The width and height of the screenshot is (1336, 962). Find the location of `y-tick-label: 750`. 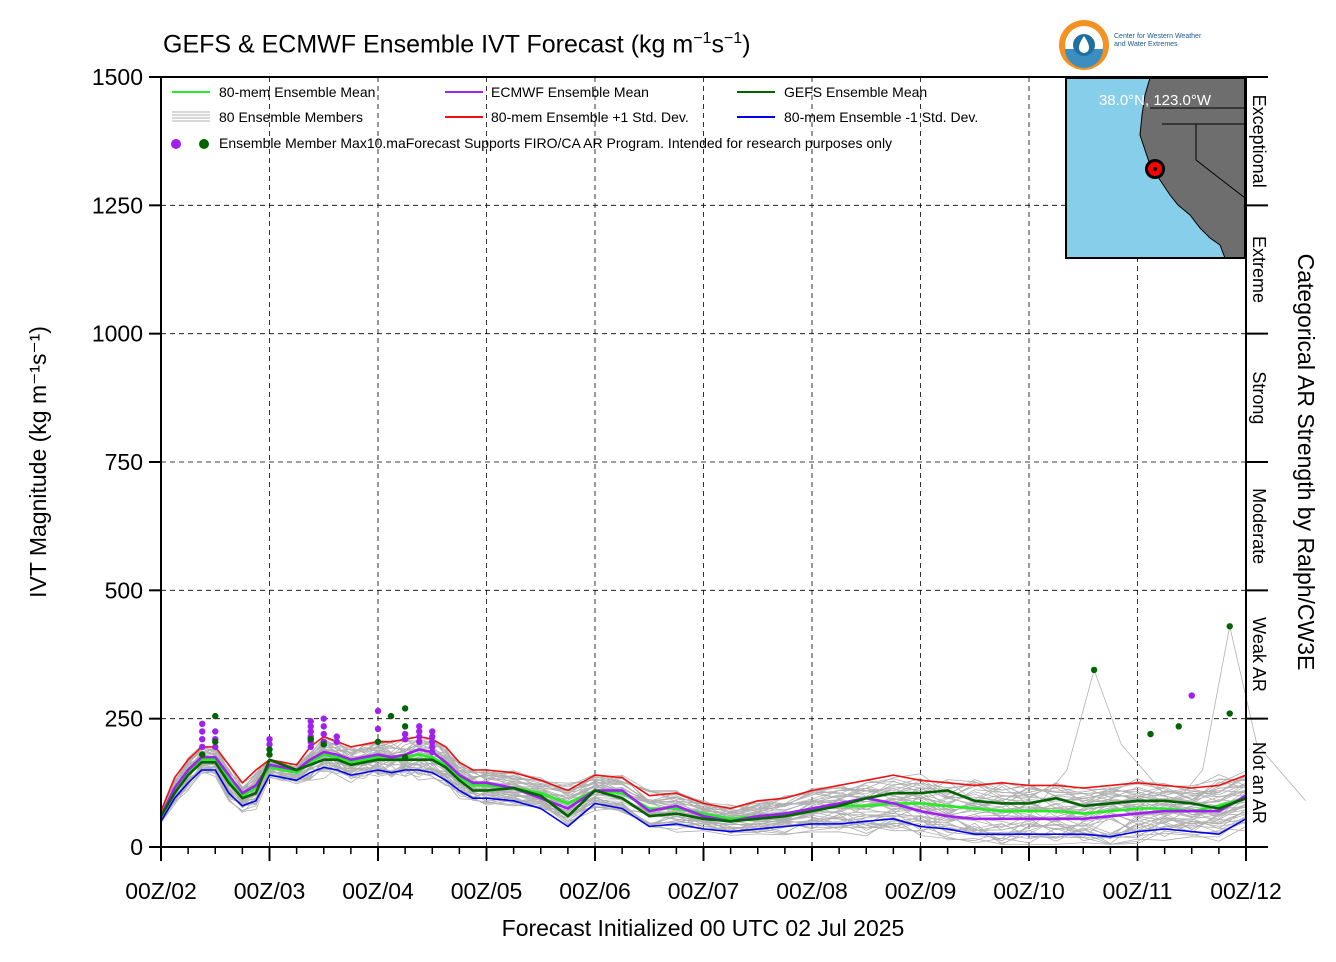

y-tick-label: 750 is located at coordinates (124, 462).